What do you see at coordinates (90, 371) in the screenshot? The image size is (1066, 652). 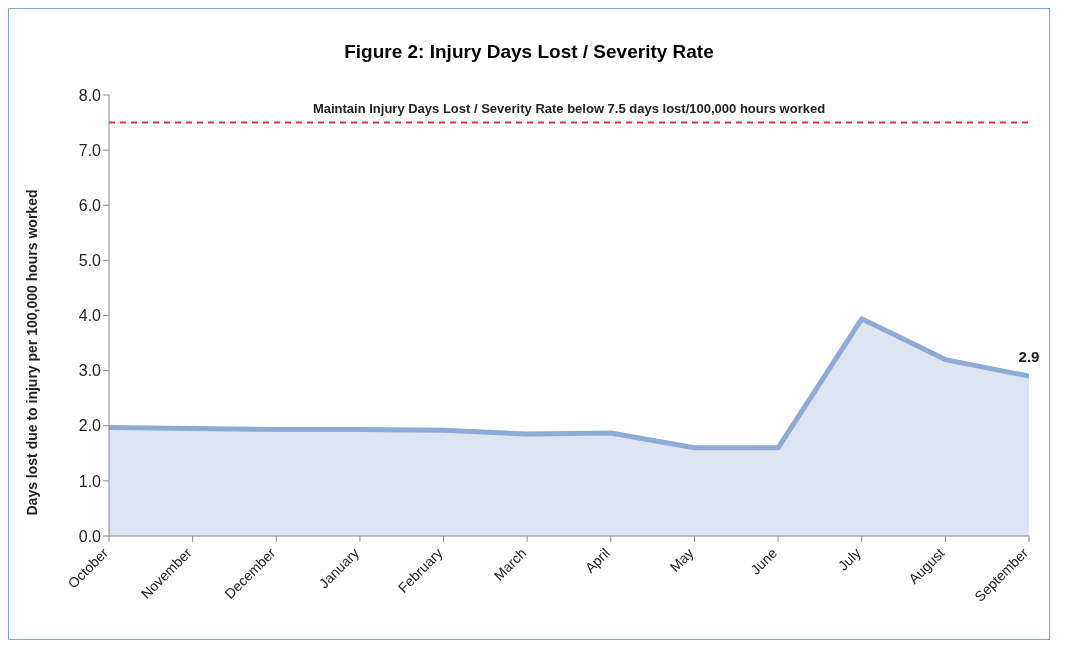 I see `y-tick-label: 3.0` at bounding box center [90, 371].